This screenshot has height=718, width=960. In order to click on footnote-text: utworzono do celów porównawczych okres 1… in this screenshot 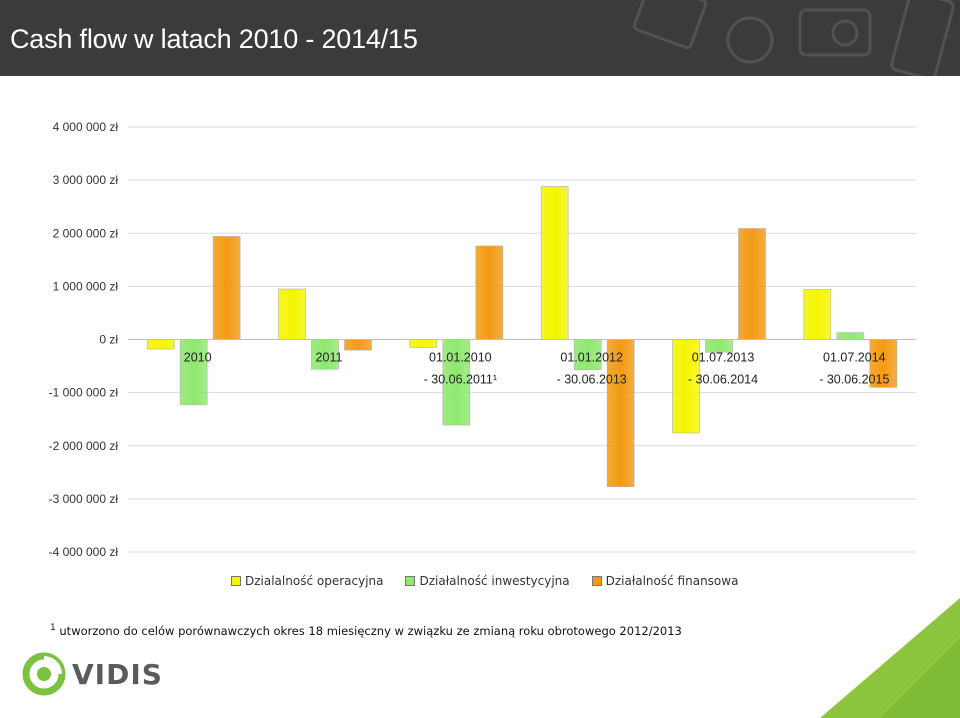, I will do `click(368, 630)`.